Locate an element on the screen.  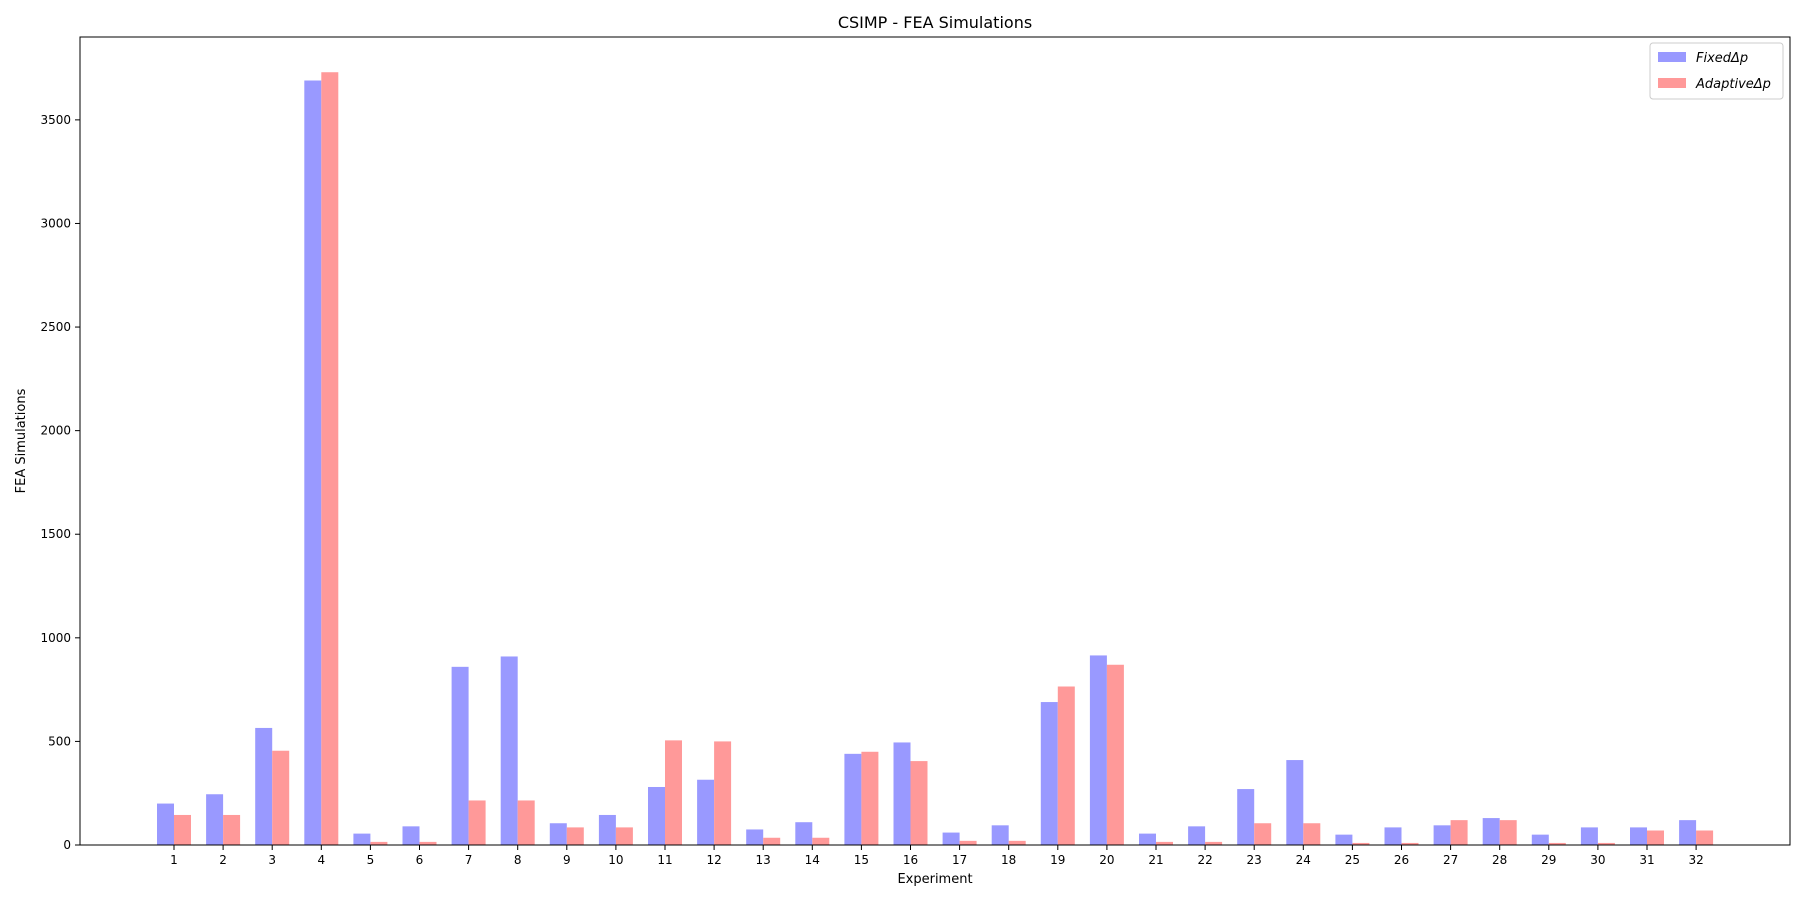
chart-title: CSIMP - FEA Simulations is located at coordinates (935, 22).